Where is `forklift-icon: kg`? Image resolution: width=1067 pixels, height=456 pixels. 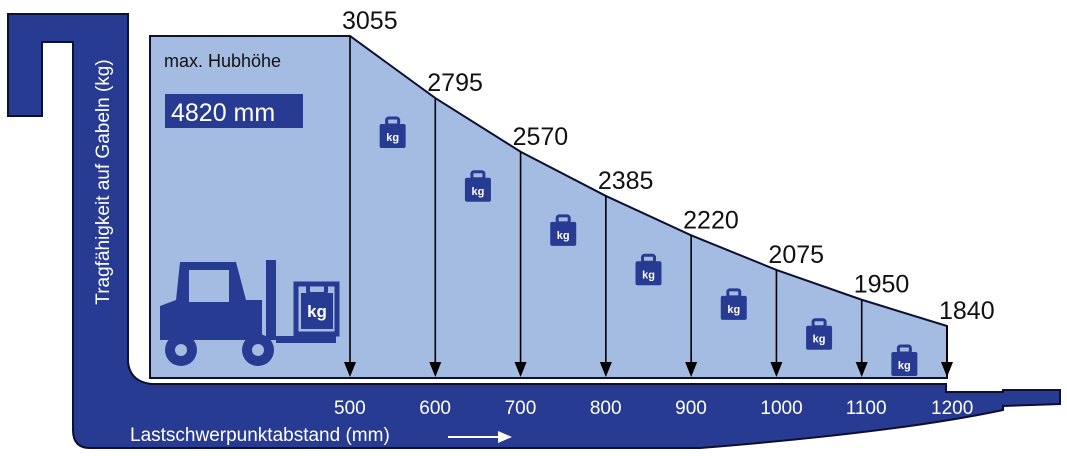 forklift-icon: kg is located at coordinates (250, 313).